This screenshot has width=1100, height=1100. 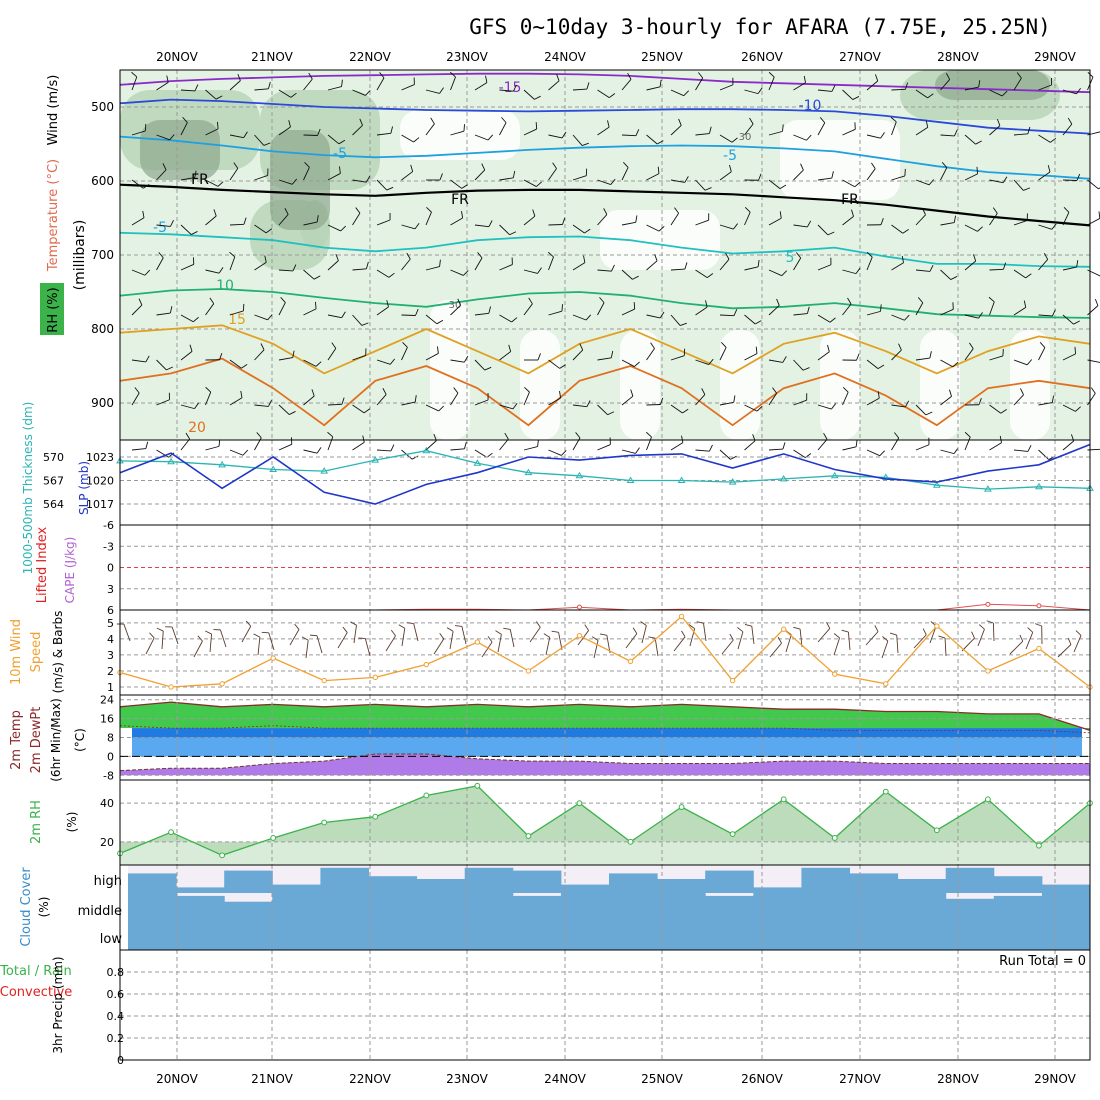 I want to click on ylabel-temperature: Temperature (°C), so click(x=53, y=215).